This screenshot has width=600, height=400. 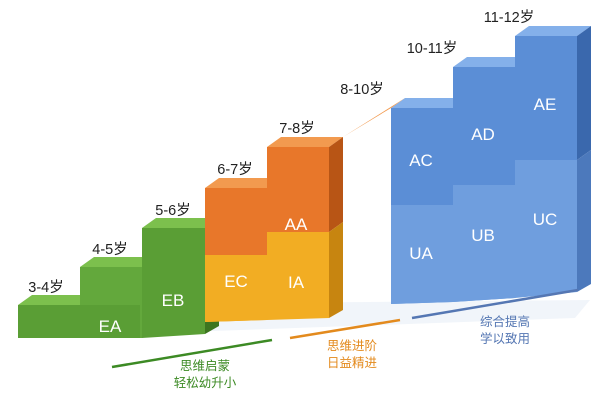 I want to click on level-ib: IB, so click(x=359, y=269).